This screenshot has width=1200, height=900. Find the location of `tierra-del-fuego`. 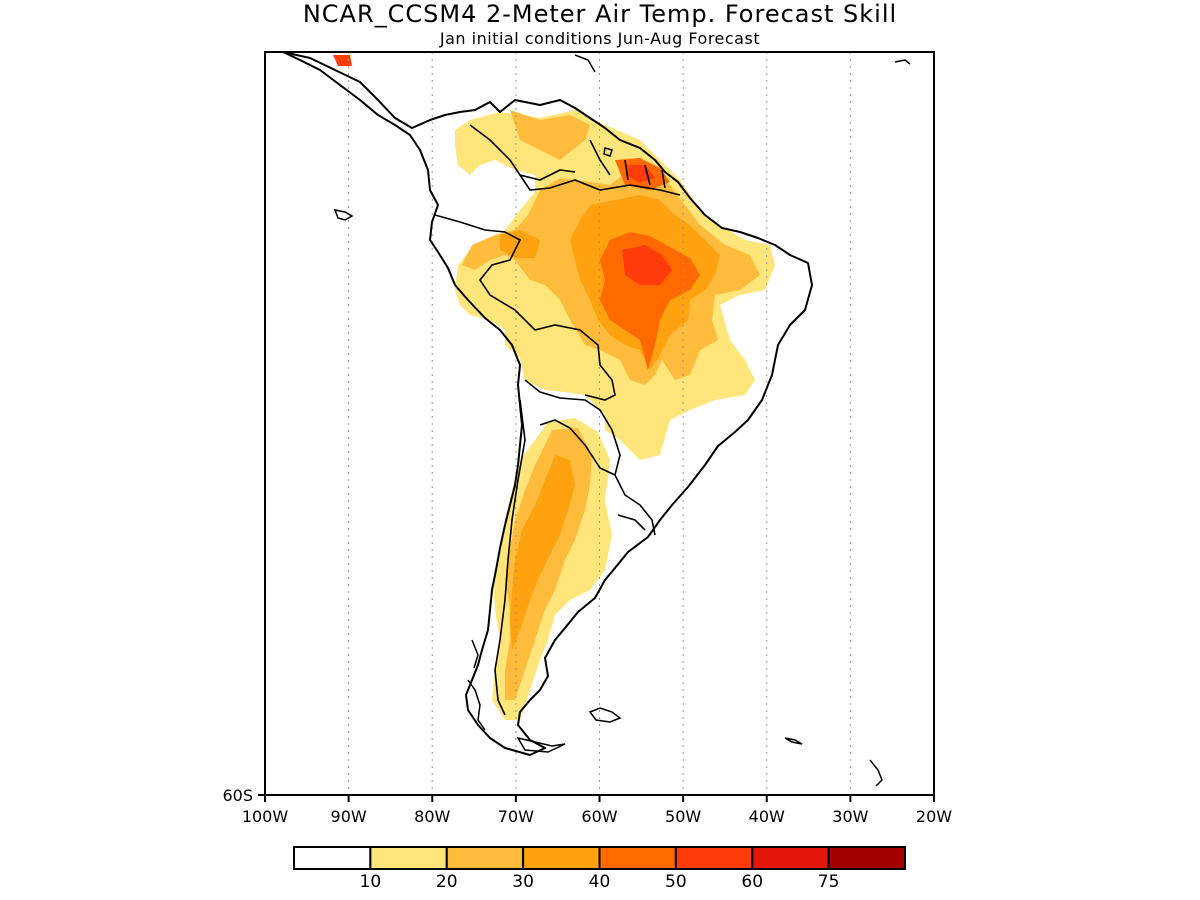

tierra-del-fuego is located at coordinates (541, 744).